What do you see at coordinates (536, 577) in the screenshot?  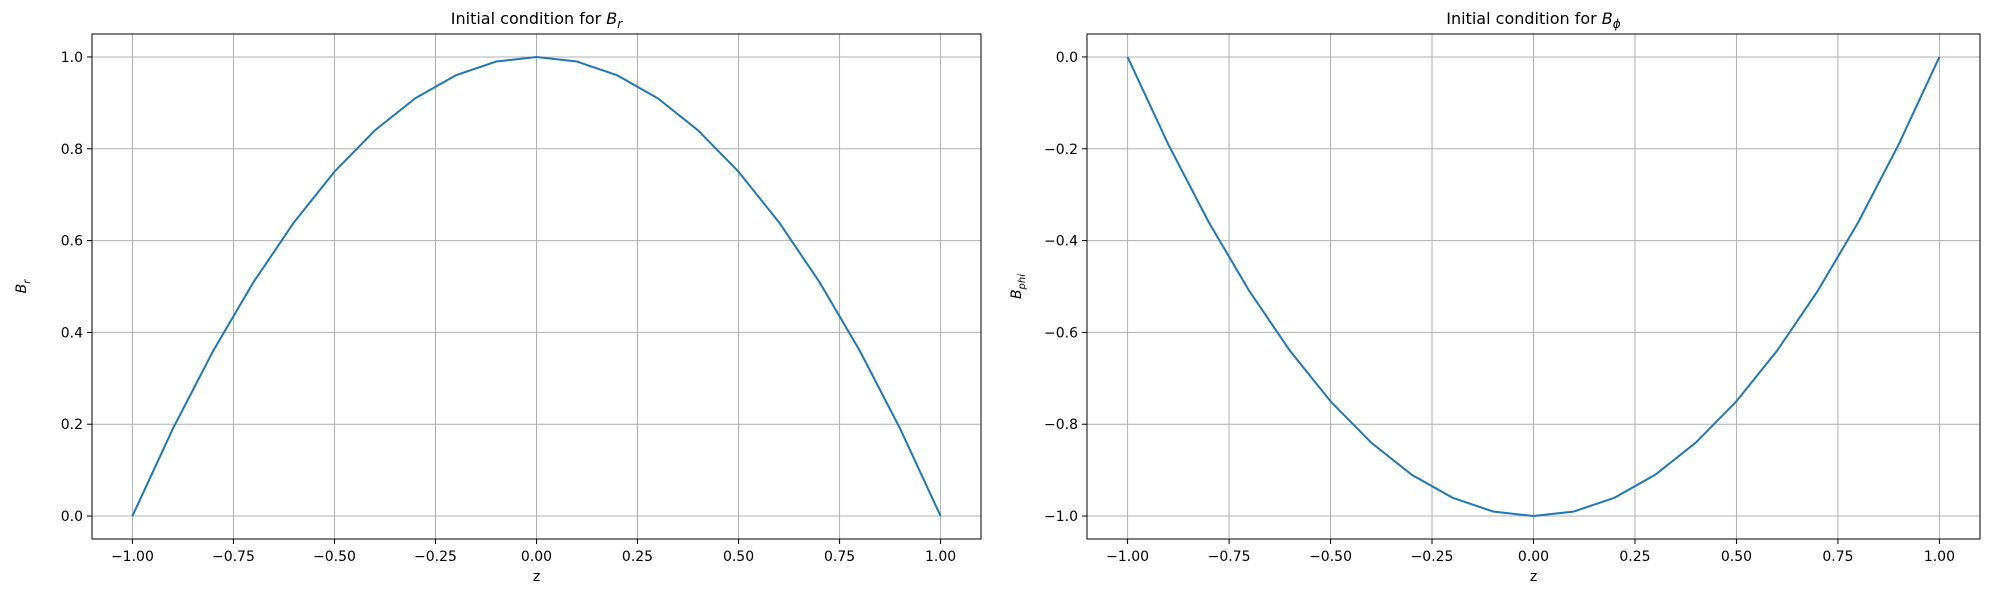 I see `br-xaxis-label: z` at bounding box center [536, 577].